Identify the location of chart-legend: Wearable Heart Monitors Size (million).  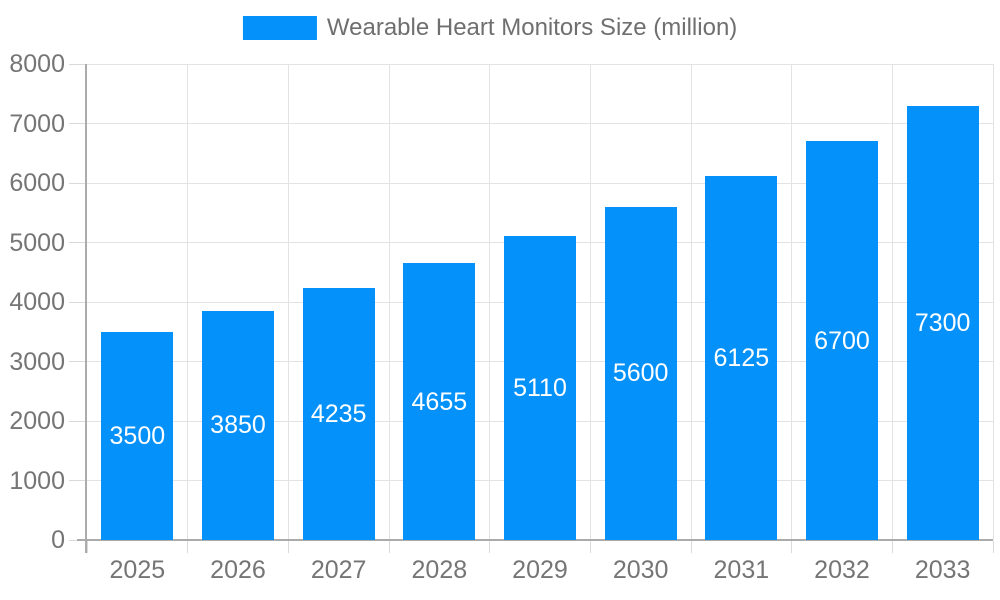
(490, 28).